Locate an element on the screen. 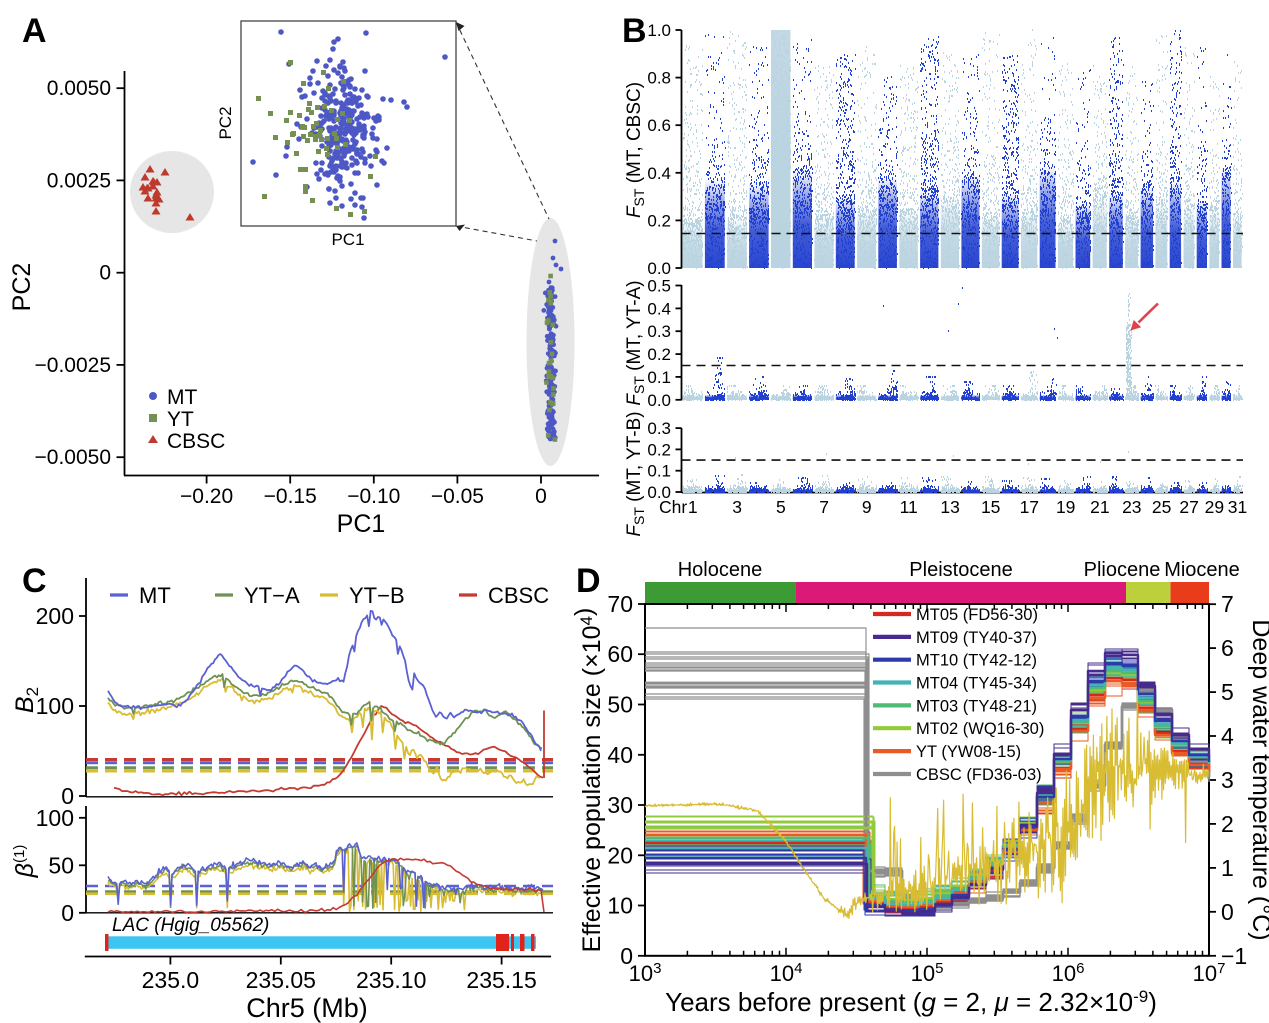 This screenshot has height=1023, width=1269. svg-text: MT04 (TY45-34) is located at coordinates (976, 684).